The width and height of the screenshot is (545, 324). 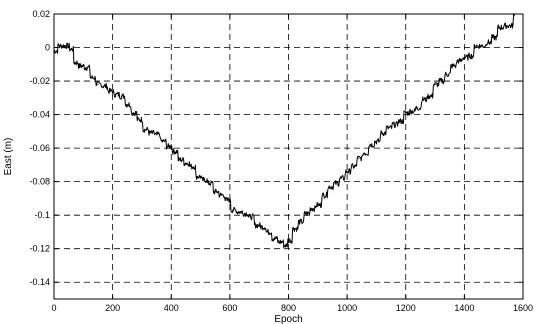 I want to click on x-tick-label: 1400, so click(x=464, y=308).